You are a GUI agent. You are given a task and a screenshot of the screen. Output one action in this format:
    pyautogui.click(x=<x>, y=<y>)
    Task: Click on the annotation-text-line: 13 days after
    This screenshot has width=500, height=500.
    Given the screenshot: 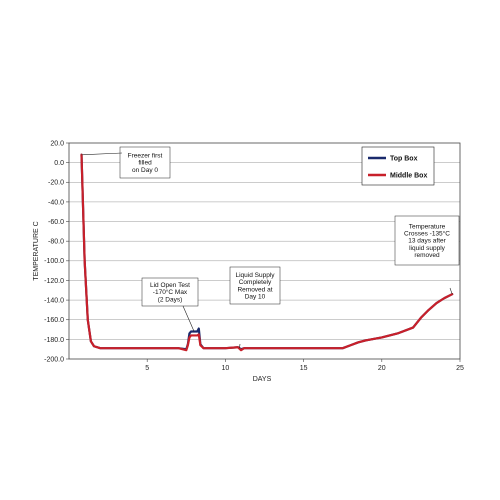 What is the action you would take?
    pyautogui.click(x=427, y=241)
    